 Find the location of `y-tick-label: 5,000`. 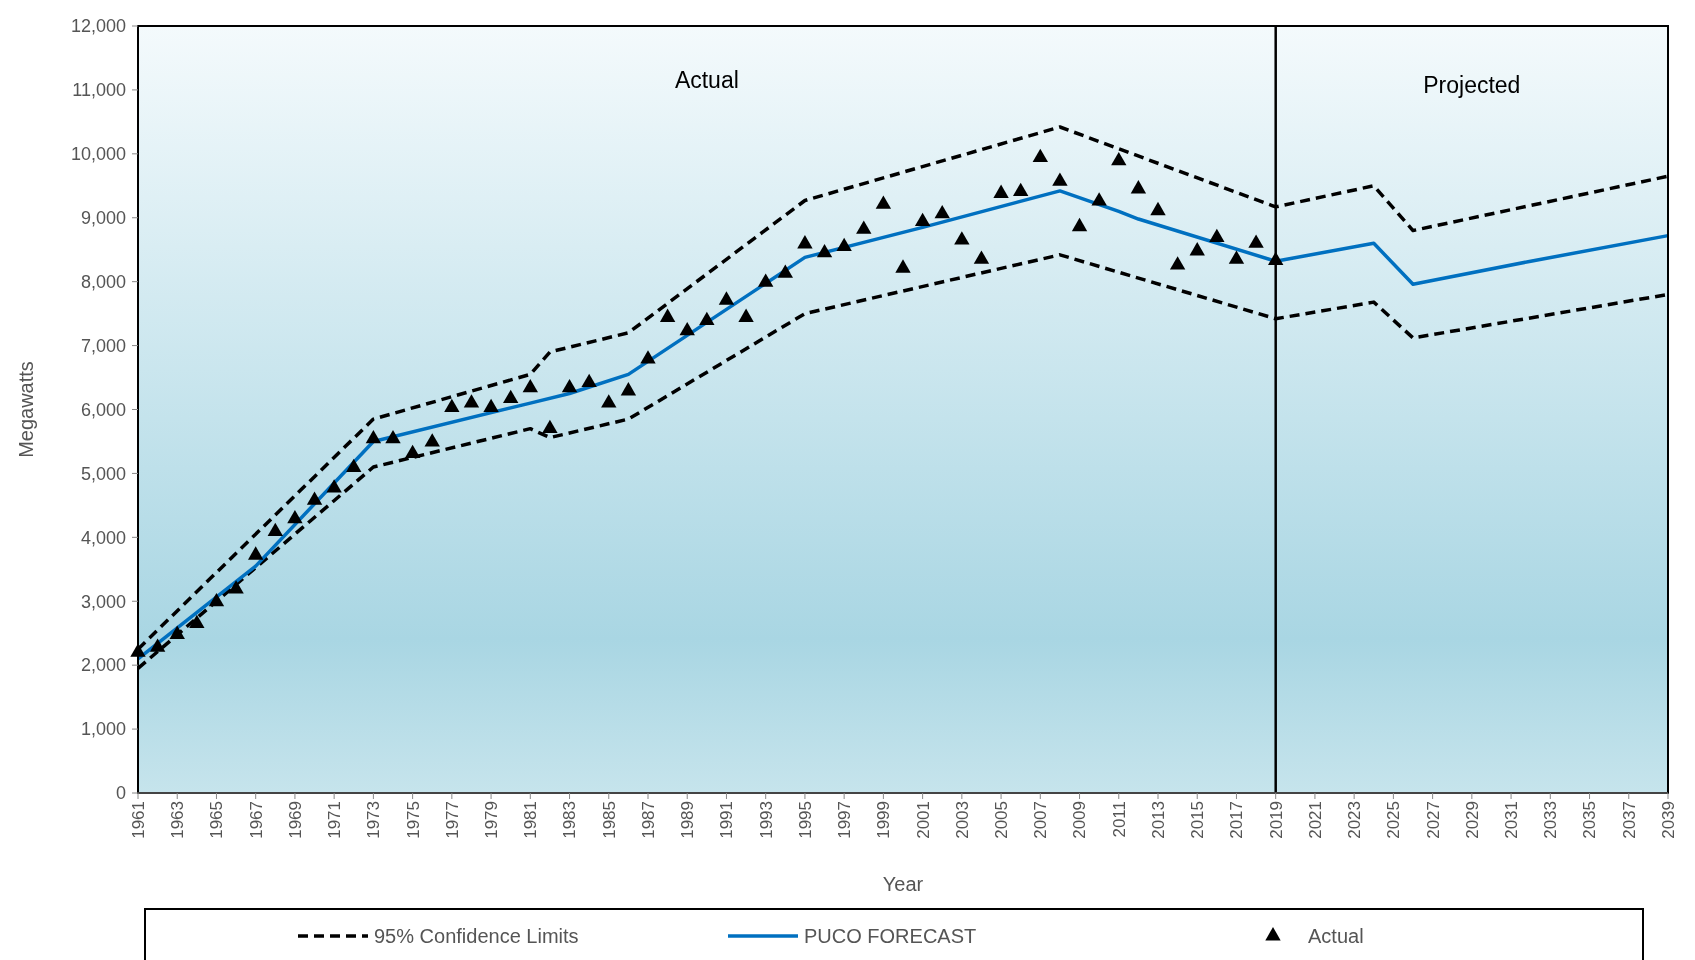

y-tick-label: 5,000 is located at coordinates (103, 473).